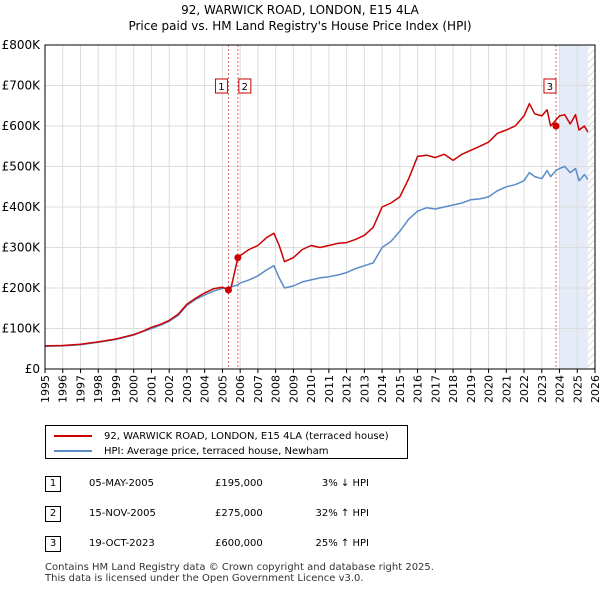  What do you see at coordinates (542, 389) in the screenshot?
I see `x-tick-label: 2023` at bounding box center [542, 389].